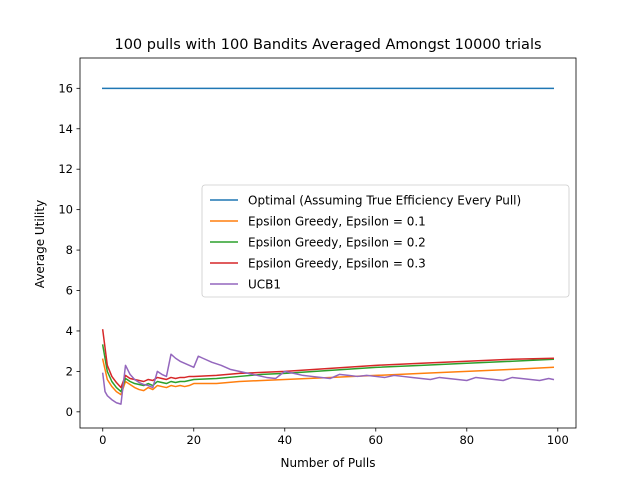 The height and width of the screenshot is (480, 640). Describe the element at coordinates (65, 129) in the screenshot. I see `y-tick-label: 14` at that location.